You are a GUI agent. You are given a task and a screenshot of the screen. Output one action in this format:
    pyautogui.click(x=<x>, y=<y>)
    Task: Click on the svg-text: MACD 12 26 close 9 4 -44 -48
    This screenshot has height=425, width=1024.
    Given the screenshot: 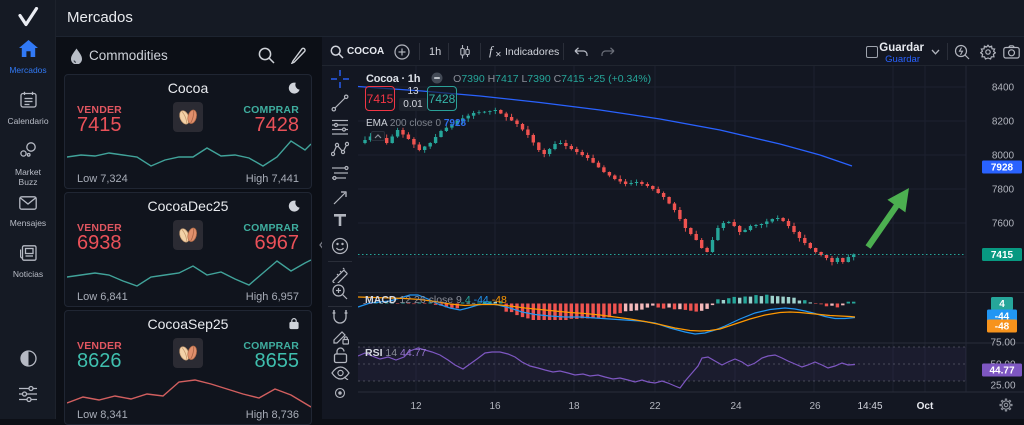 What is the action you would take?
    pyautogui.click(x=436, y=300)
    